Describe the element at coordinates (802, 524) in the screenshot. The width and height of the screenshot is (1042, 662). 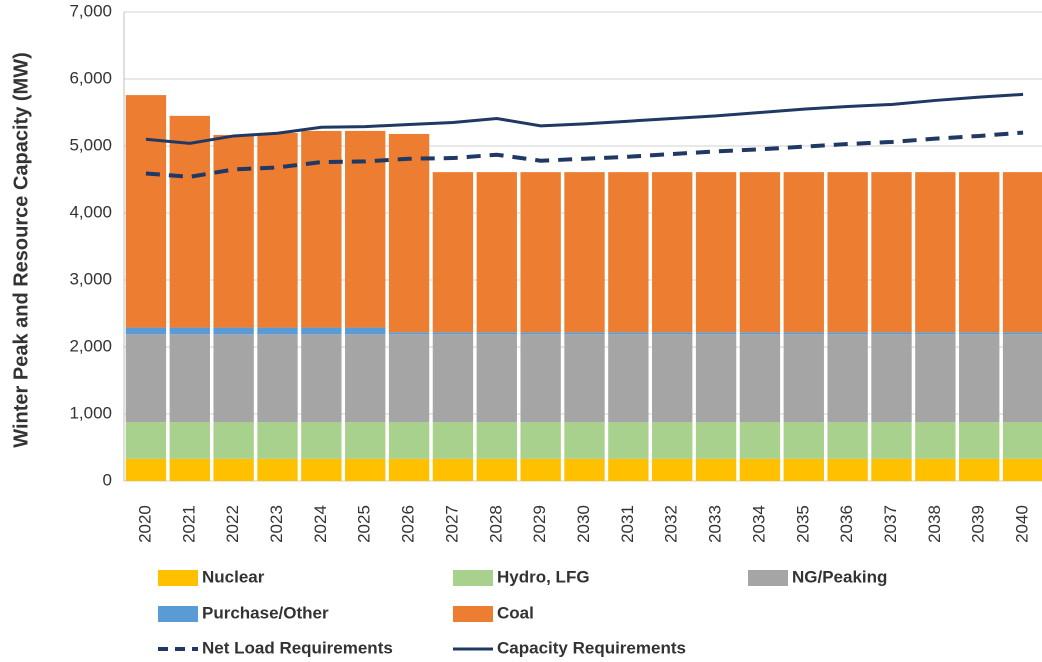
I see `x-tick-label: 2035` at that location.